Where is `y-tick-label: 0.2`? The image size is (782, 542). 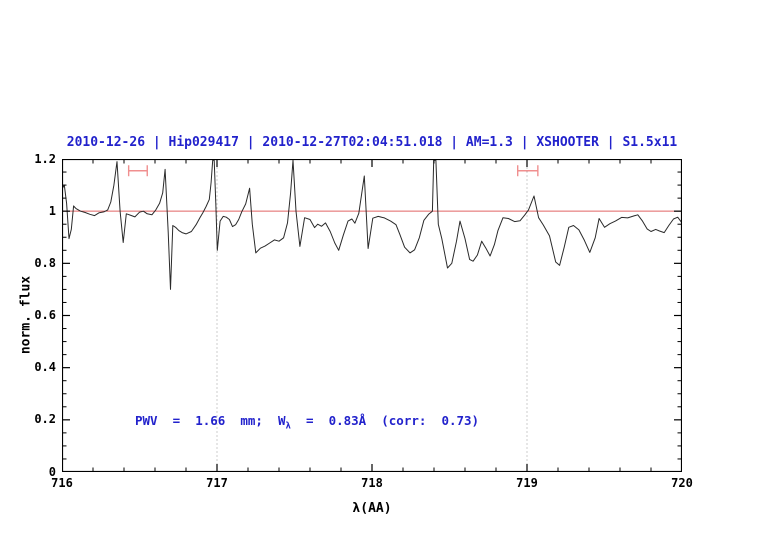
y-tick-label: 0.2 is located at coordinates (45, 419).